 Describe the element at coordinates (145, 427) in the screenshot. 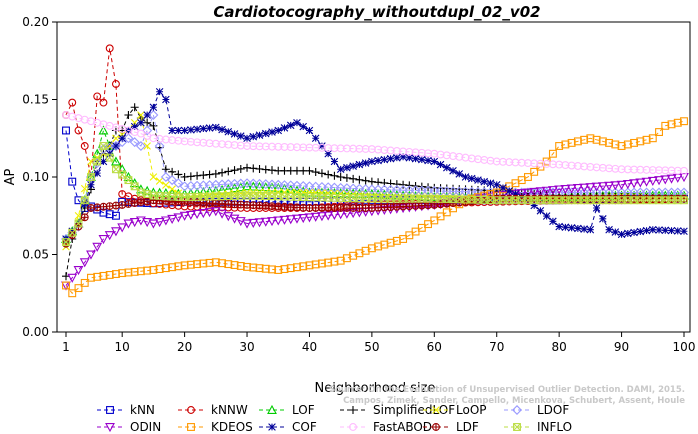

I see `legend-label: ODIN` at that location.